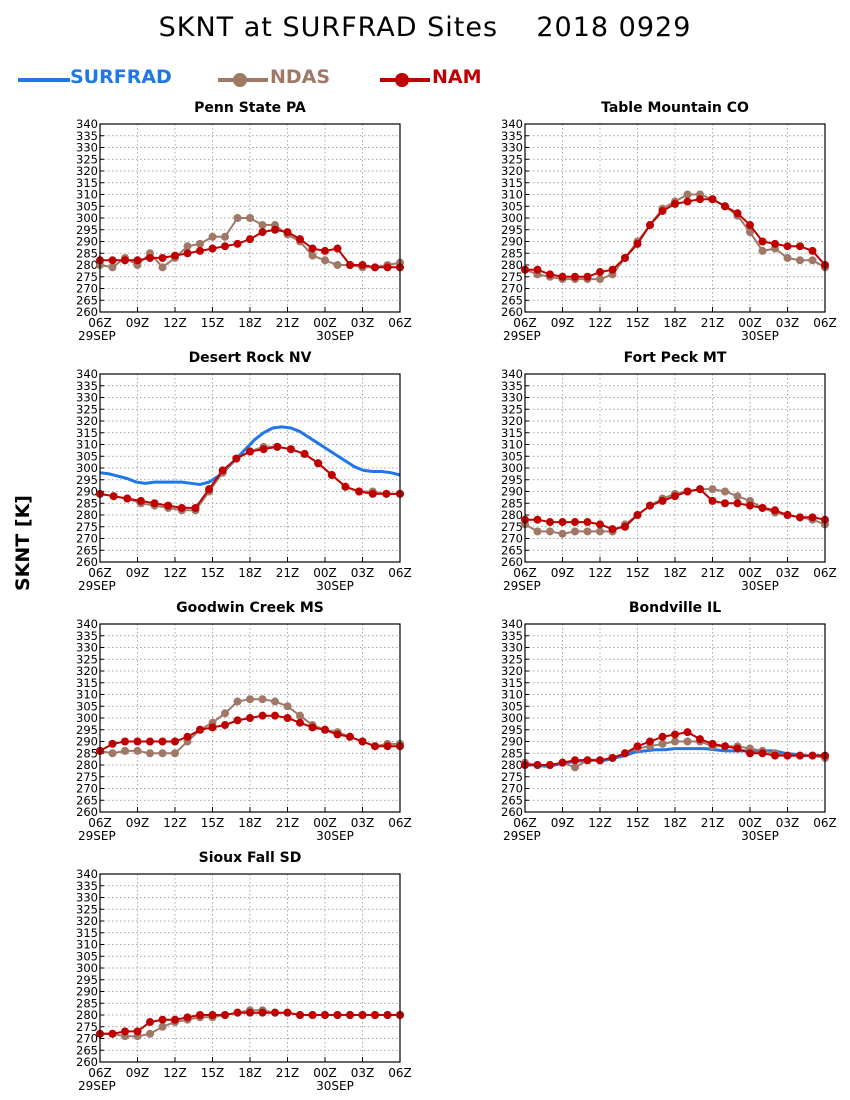  I want to click on y-tick-label: 320, so click(512, 671).